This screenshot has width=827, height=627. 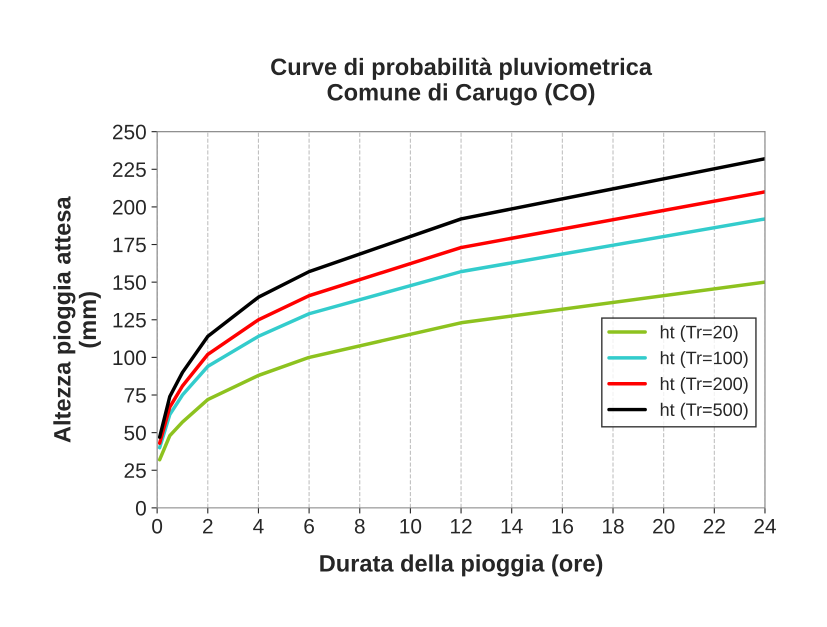 I want to click on y-tick-label: 75, so click(x=135, y=395).